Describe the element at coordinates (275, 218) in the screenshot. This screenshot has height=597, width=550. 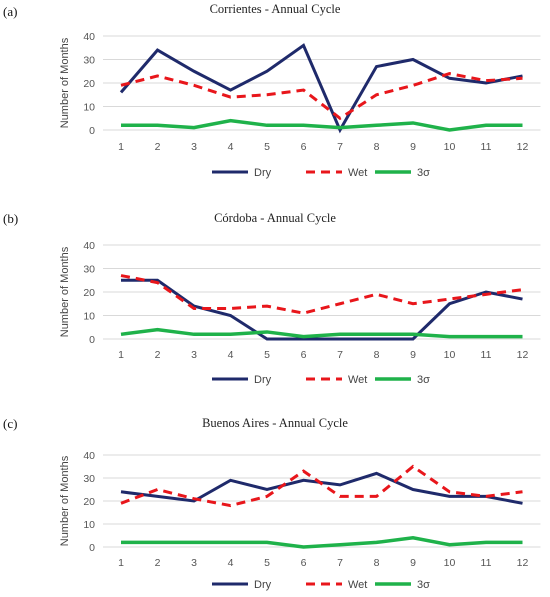
I see `chart-title: Córdoba - Annual Cycle` at that location.